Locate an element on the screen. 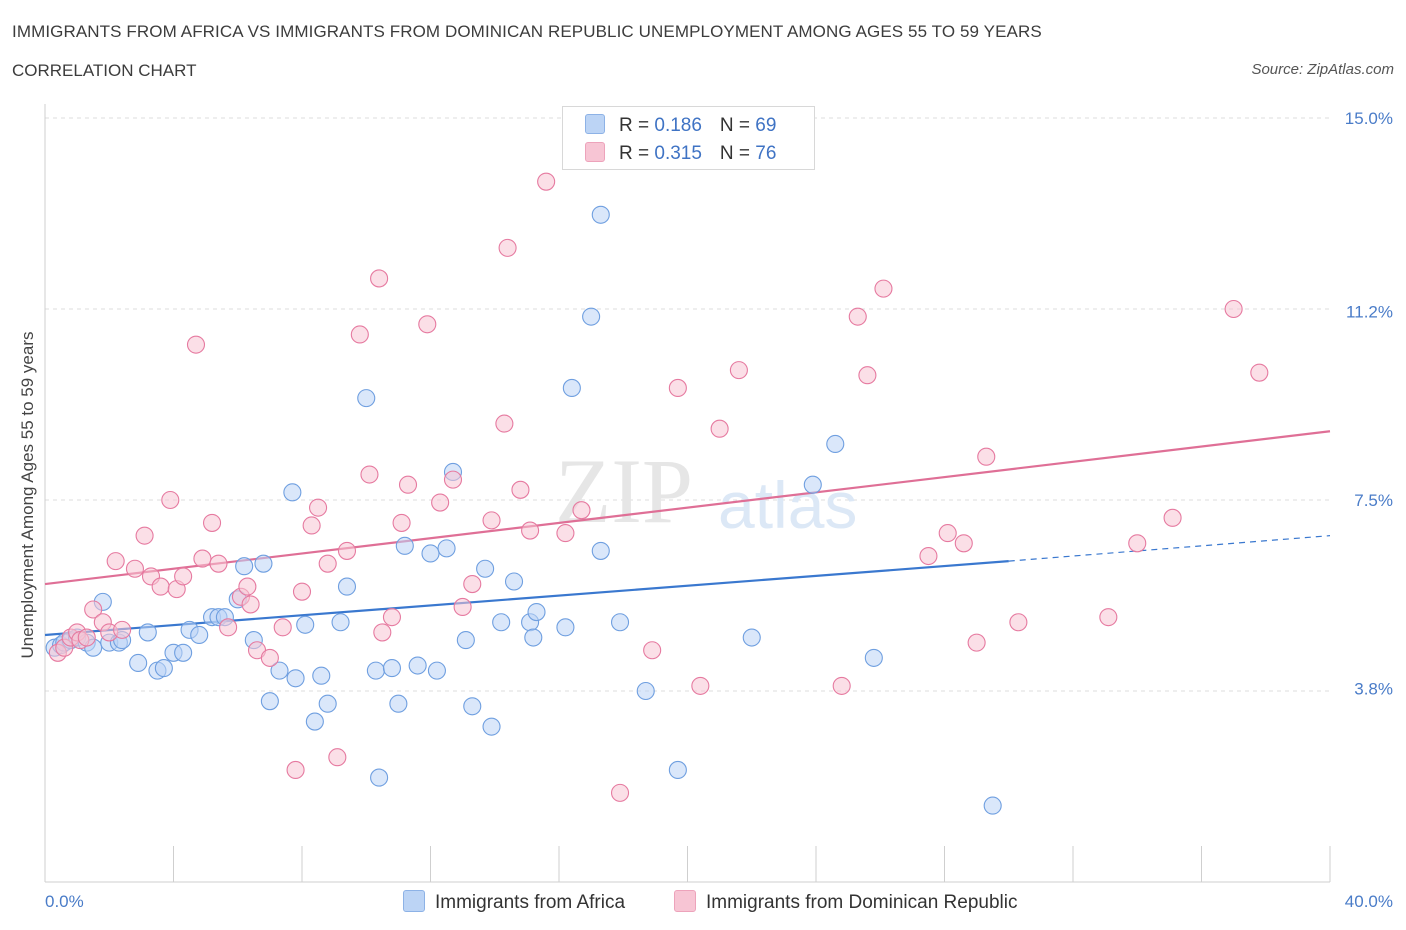 This screenshot has width=1406, height=930. dominican-swatch-icon is located at coordinates (685, 901).